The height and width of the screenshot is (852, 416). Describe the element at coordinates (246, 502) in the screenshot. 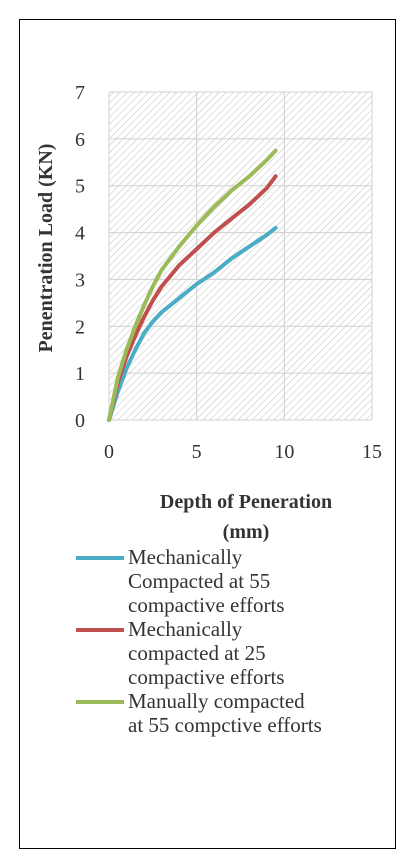

I see `x-axis-title-line-1: Depth of Peneration` at that location.